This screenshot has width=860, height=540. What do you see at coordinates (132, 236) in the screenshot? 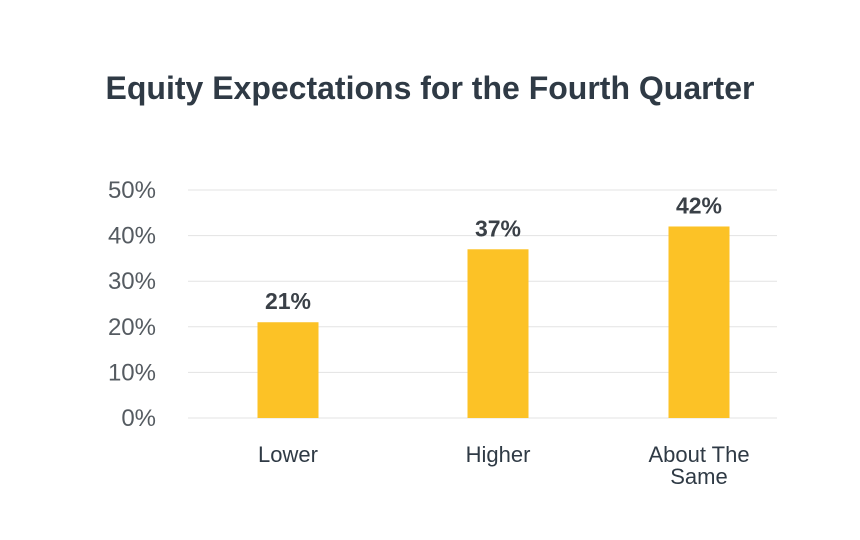
I see `y-tick-label: 40%` at bounding box center [132, 236].